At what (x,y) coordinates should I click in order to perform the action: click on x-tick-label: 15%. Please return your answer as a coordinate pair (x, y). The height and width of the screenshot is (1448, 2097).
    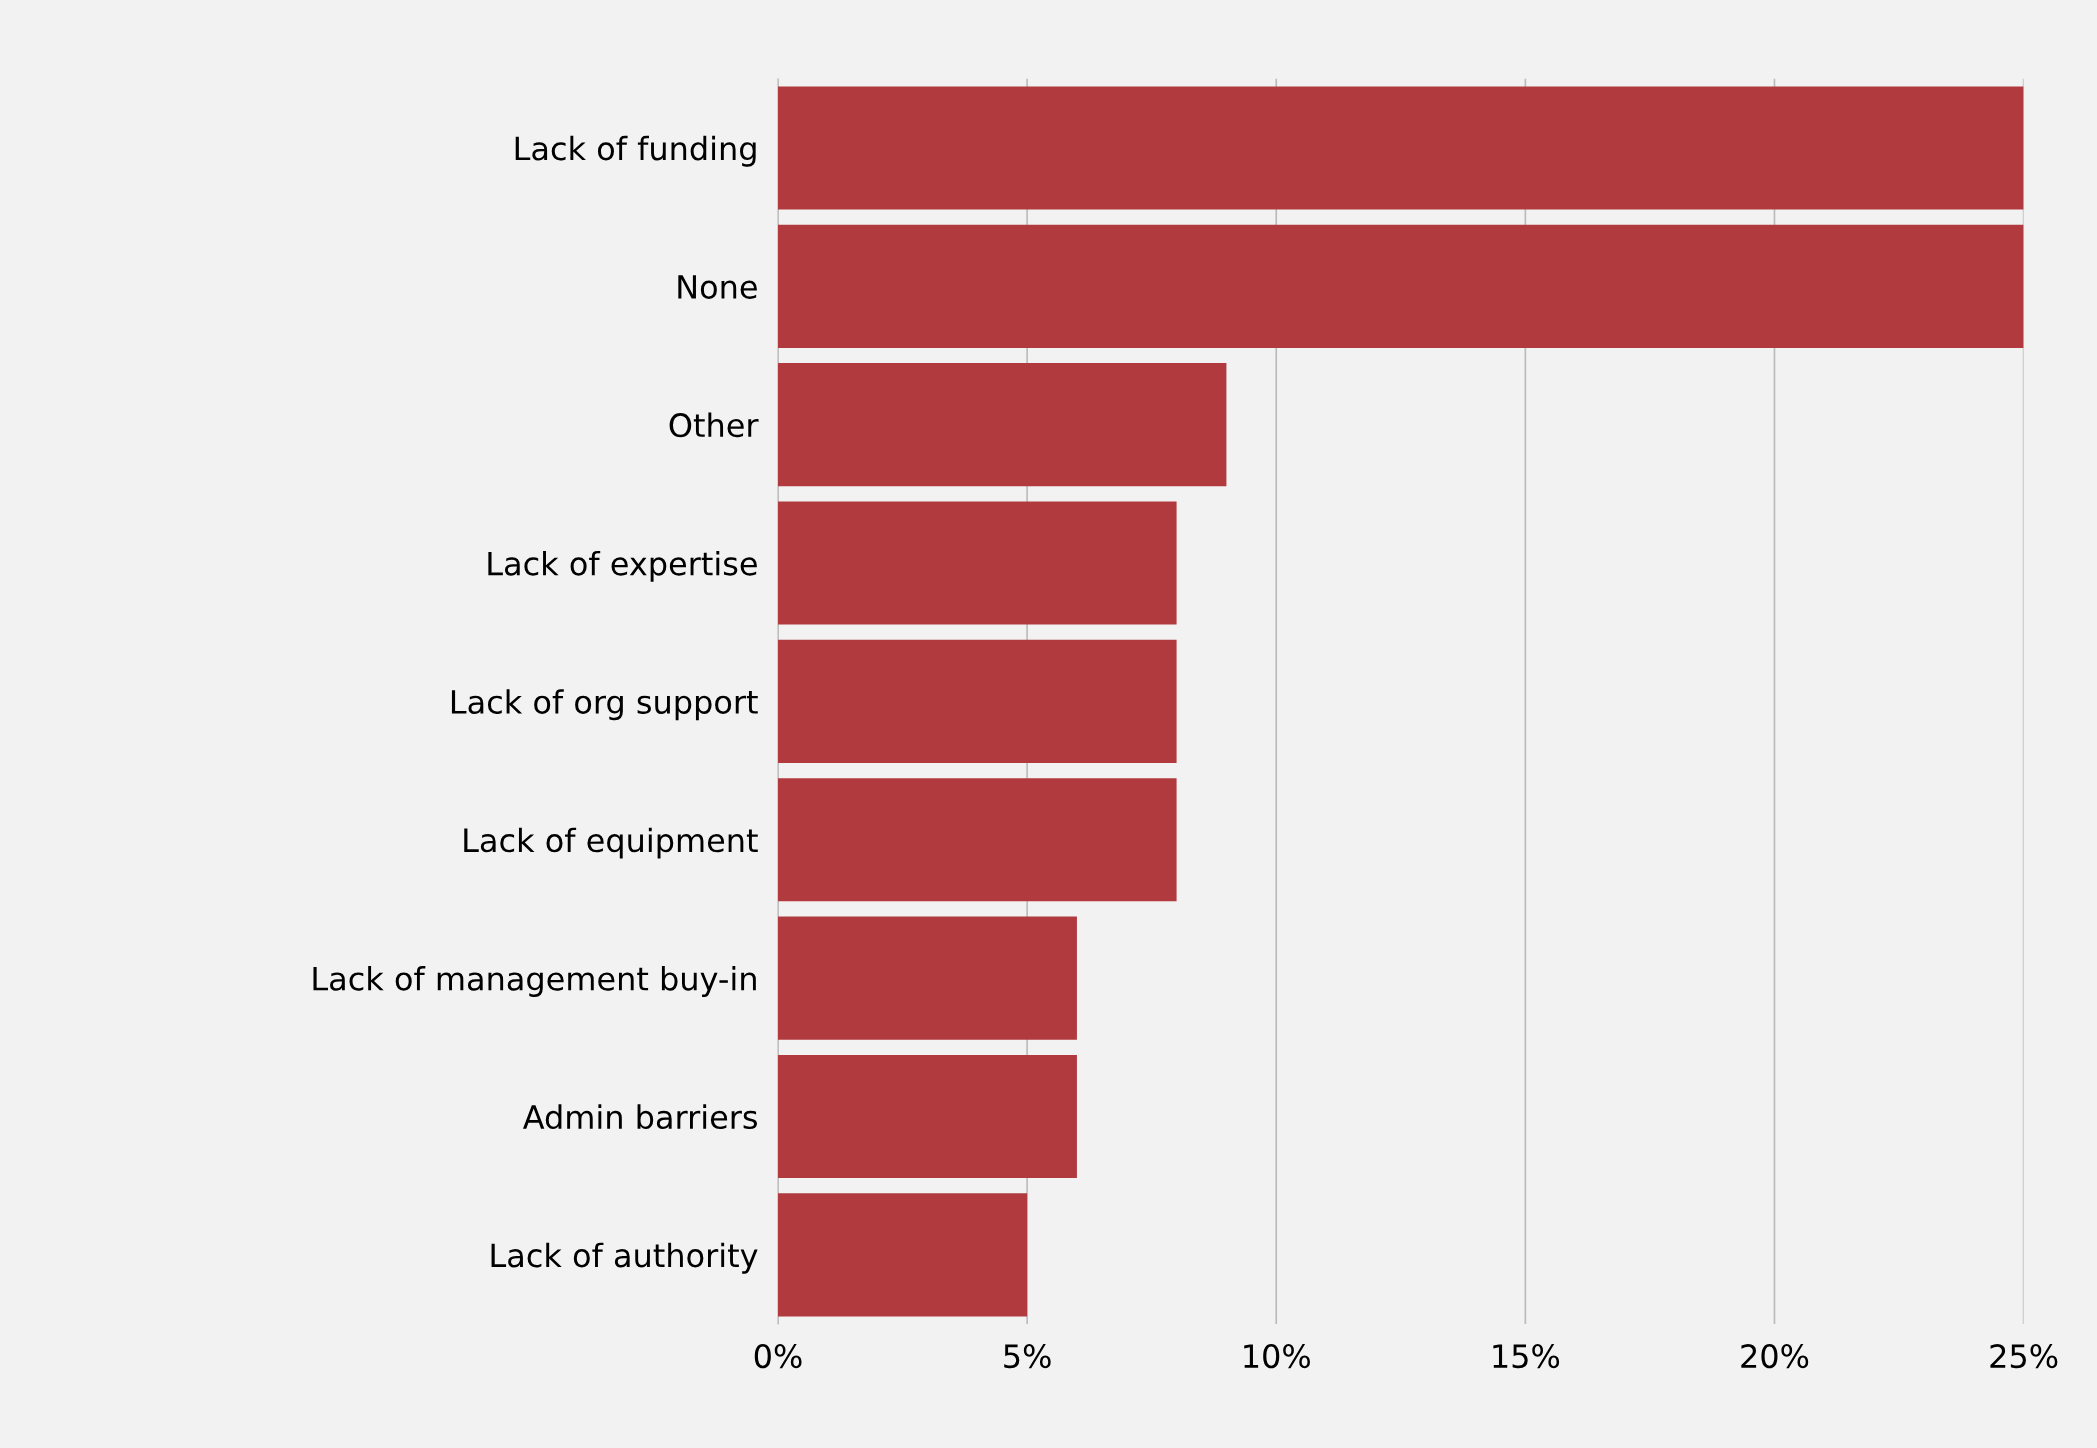
    Looking at the image, I should click on (1526, 1356).